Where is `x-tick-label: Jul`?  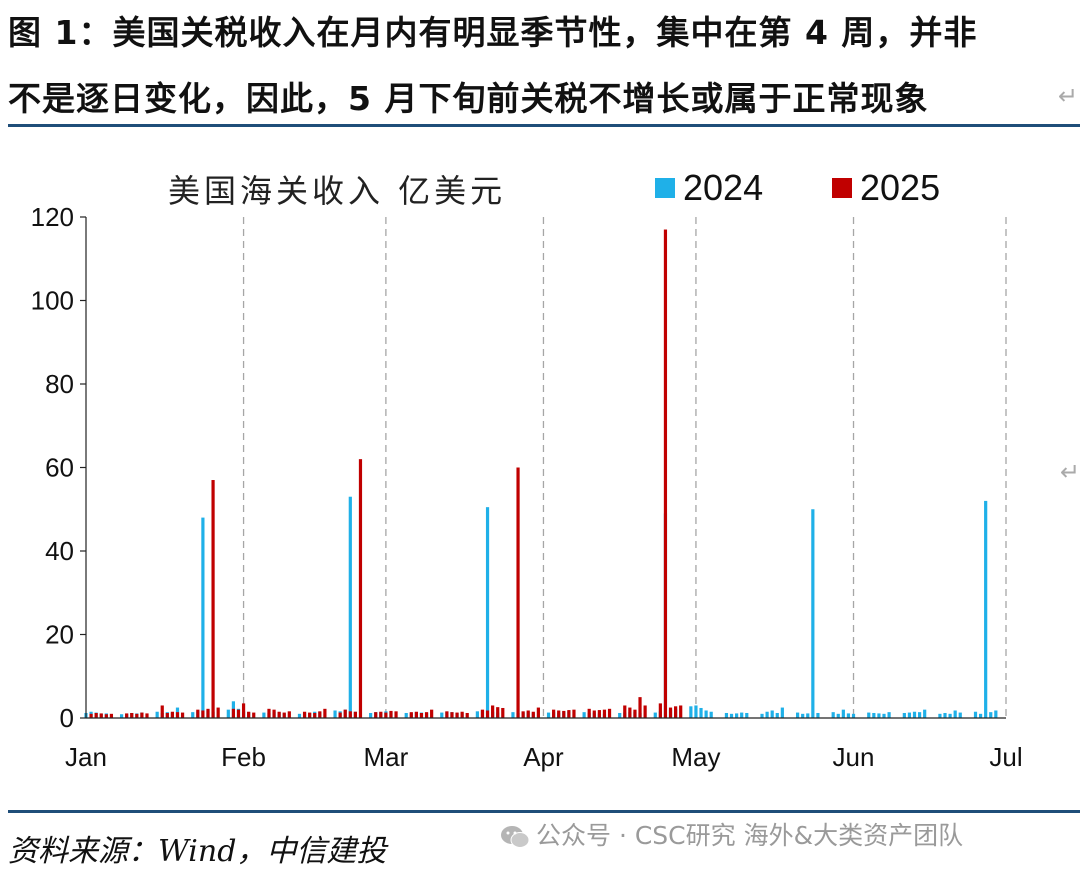
x-tick-label: Jul is located at coordinates (1005, 757).